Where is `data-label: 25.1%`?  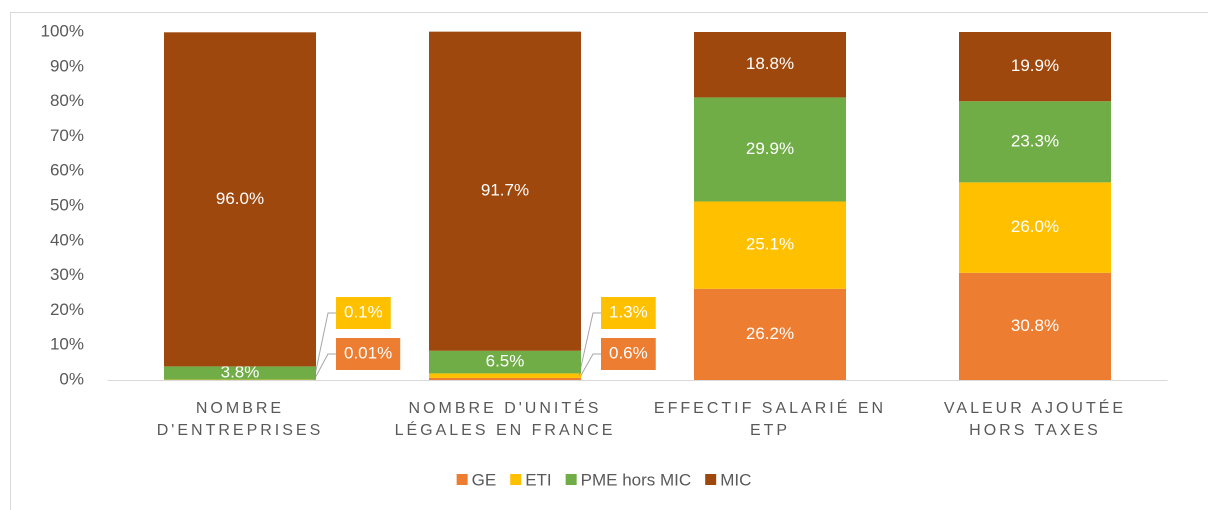
data-label: 25.1% is located at coordinates (770, 244).